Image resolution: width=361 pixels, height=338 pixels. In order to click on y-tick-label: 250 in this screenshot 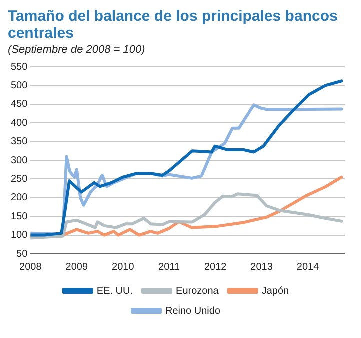, I will do `click(19, 179)`.